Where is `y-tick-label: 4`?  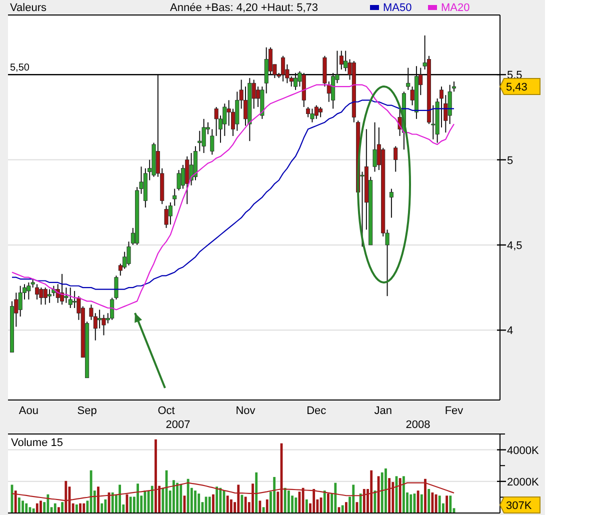 y-tick-label: 4 is located at coordinates (510, 331).